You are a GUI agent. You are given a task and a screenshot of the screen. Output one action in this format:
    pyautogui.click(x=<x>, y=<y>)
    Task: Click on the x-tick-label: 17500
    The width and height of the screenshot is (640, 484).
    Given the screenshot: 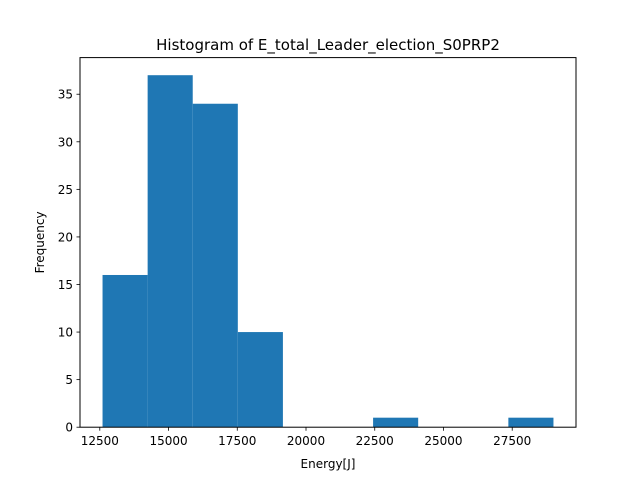 What is the action you would take?
    pyautogui.click(x=237, y=441)
    